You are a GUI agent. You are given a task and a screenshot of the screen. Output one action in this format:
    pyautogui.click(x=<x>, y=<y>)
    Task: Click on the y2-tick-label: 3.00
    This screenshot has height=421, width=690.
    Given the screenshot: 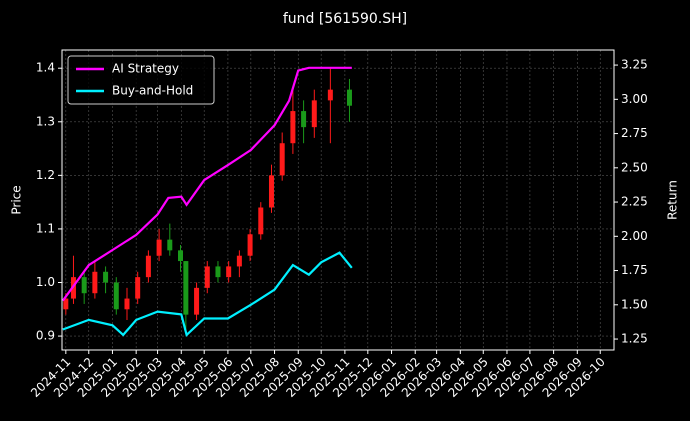 What is the action you would take?
    pyautogui.click(x=634, y=99)
    